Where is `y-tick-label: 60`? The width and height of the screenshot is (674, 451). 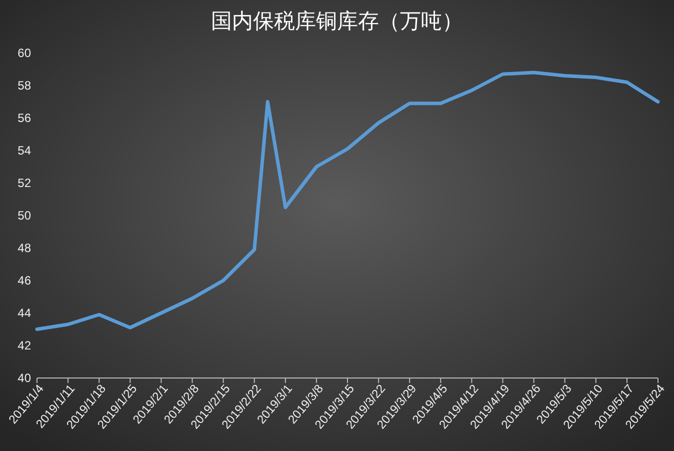
y-tick-label: 60 is located at coordinates (25, 53).